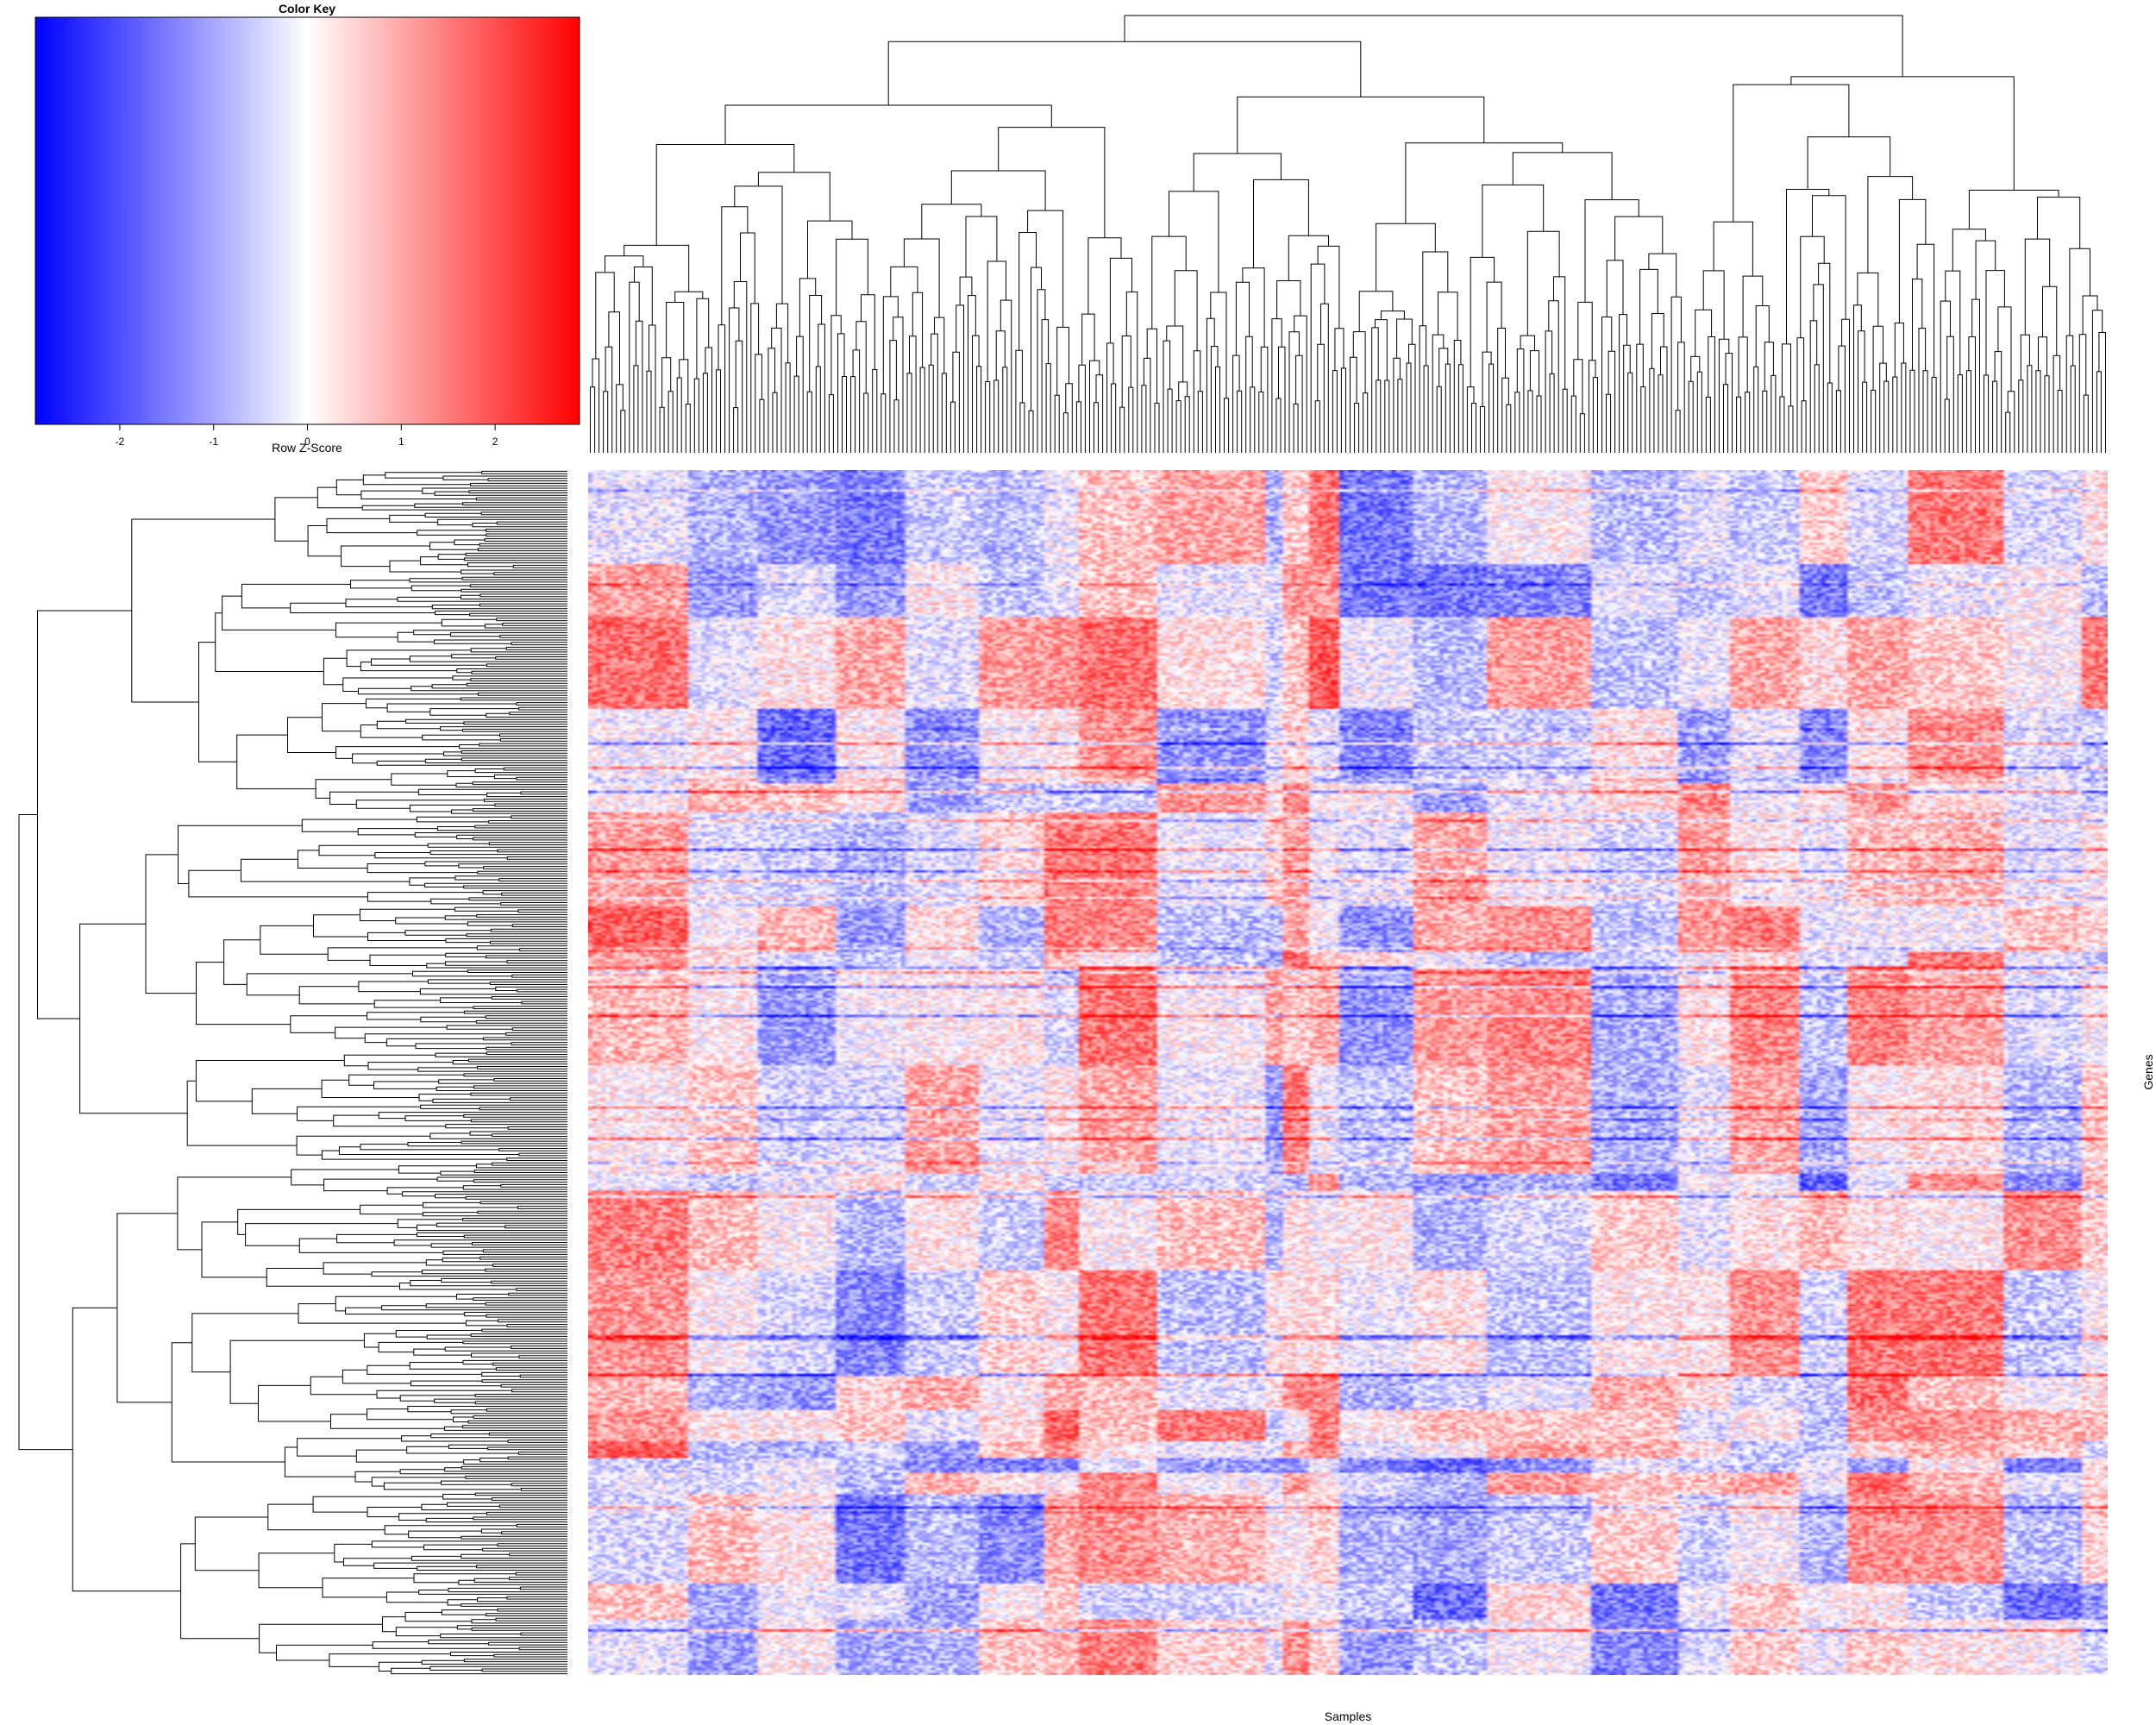  I want to click on color-key-label: Row Z-Score, so click(307, 448).